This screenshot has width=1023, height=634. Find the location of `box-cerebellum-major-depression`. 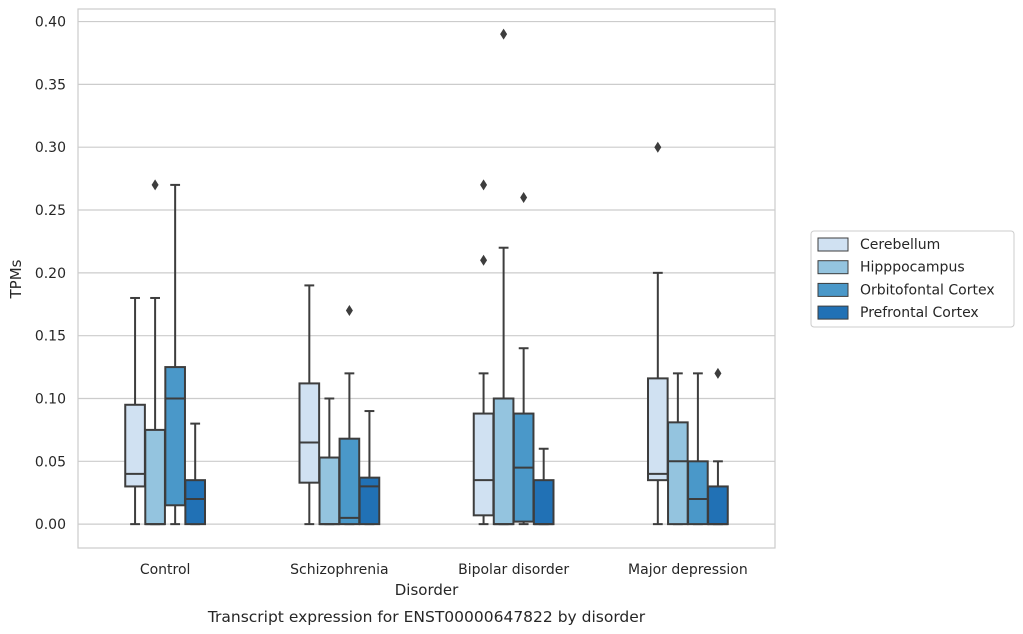

box-cerebellum-major-depression is located at coordinates (657, 333).